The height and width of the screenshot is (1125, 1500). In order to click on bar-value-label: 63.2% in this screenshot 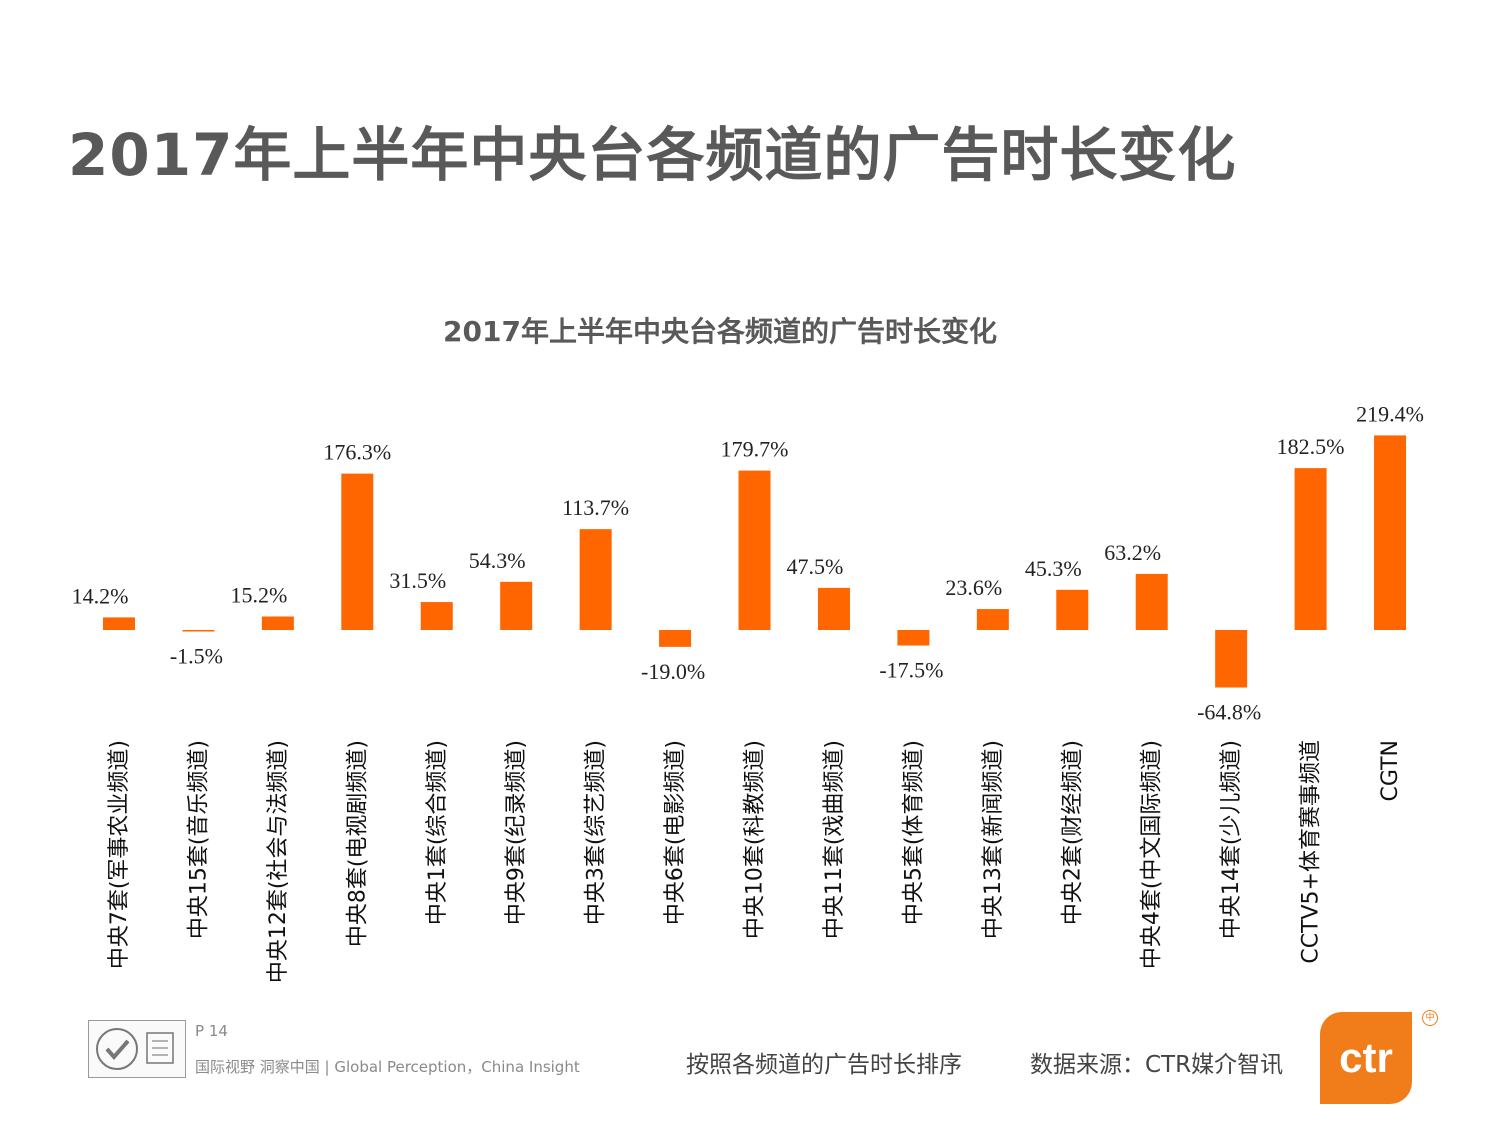, I will do `click(1132, 552)`.